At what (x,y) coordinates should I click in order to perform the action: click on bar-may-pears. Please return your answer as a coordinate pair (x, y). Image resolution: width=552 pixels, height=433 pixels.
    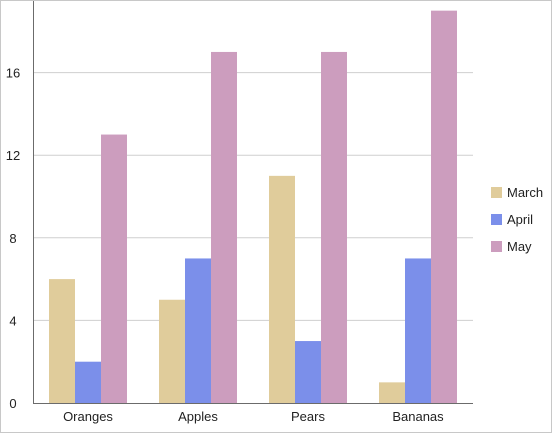
    Looking at the image, I should click on (334, 227).